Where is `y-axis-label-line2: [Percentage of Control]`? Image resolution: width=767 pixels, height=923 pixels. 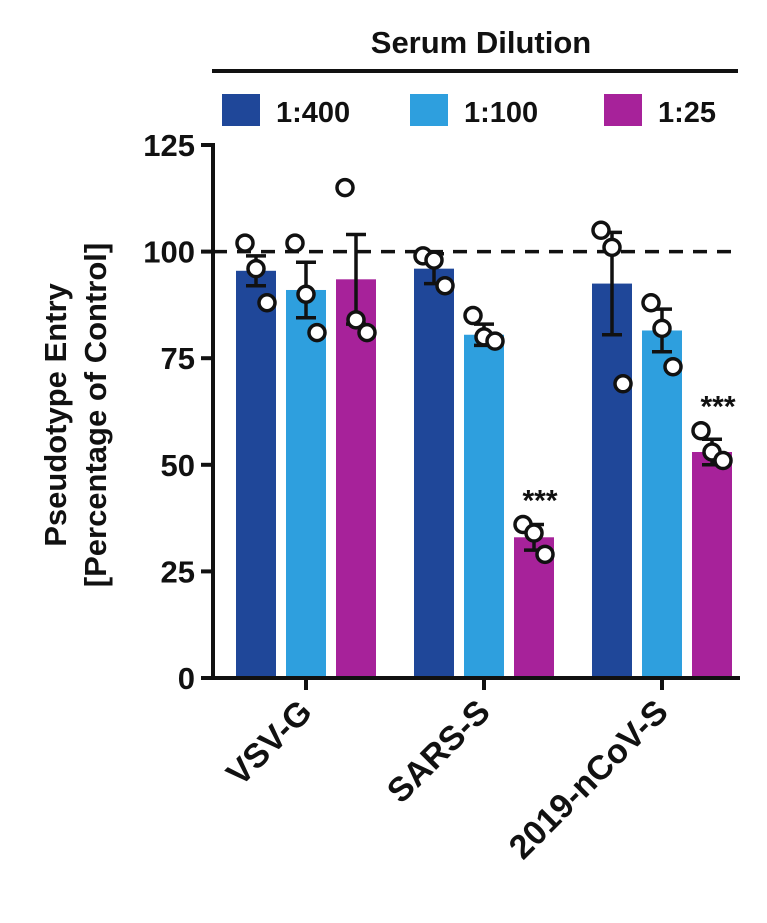
y-axis-label-line2: [Percentage of Control] is located at coordinates (95, 415).